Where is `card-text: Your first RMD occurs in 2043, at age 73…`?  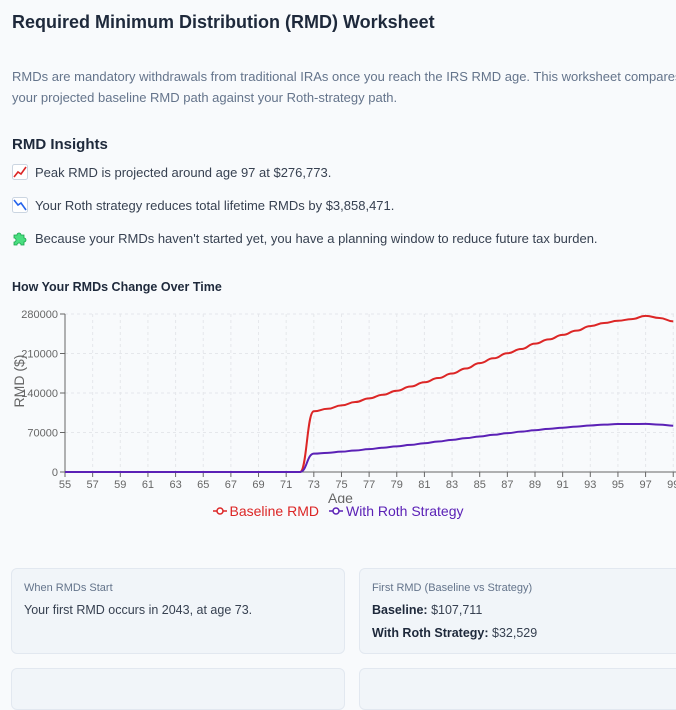
card-text: Your first RMD occurs in 2043, at age 73… is located at coordinates (138, 610).